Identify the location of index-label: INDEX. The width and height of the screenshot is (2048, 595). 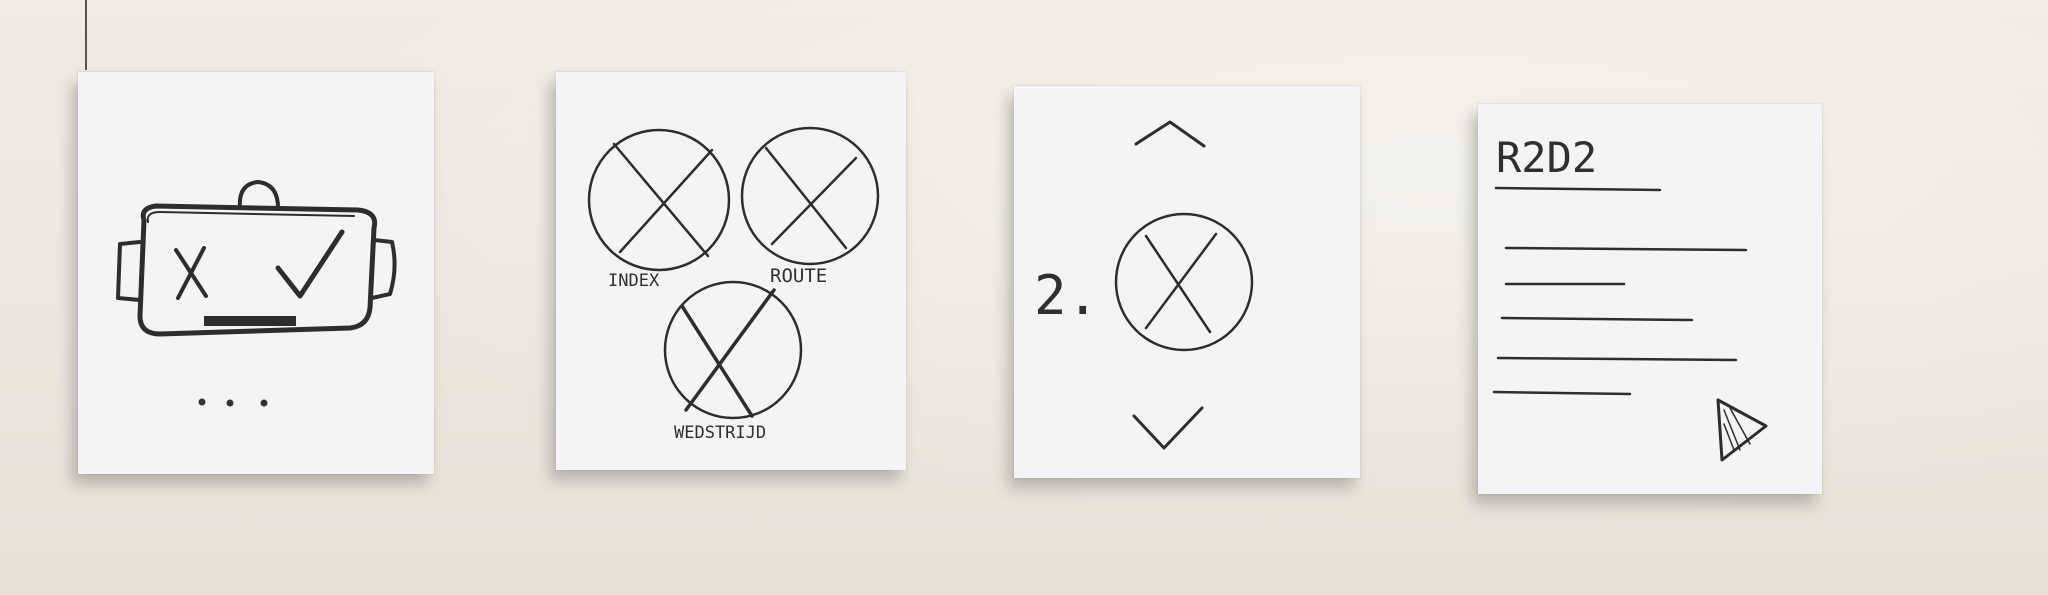
(634, 281).